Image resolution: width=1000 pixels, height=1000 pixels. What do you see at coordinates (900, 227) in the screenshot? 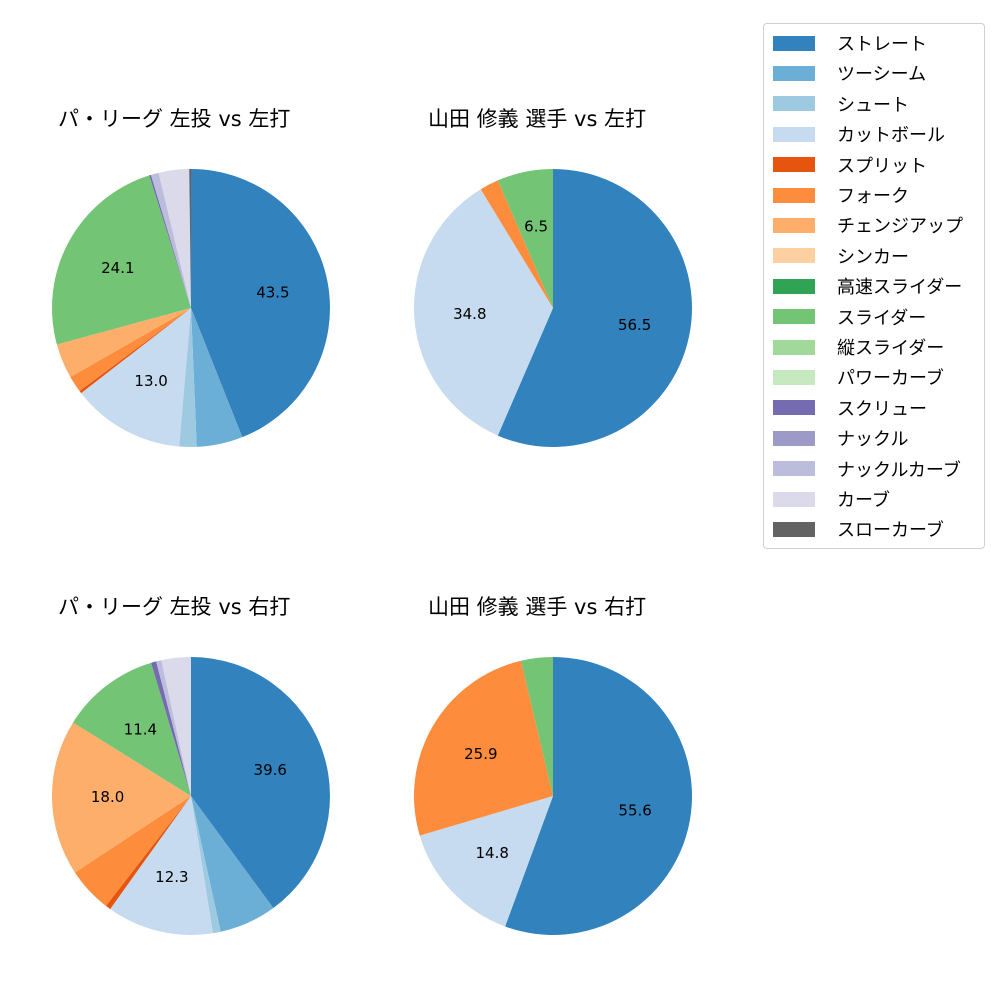
I see `legend-label: チェンジアップ` at bounding box center [900, 227].